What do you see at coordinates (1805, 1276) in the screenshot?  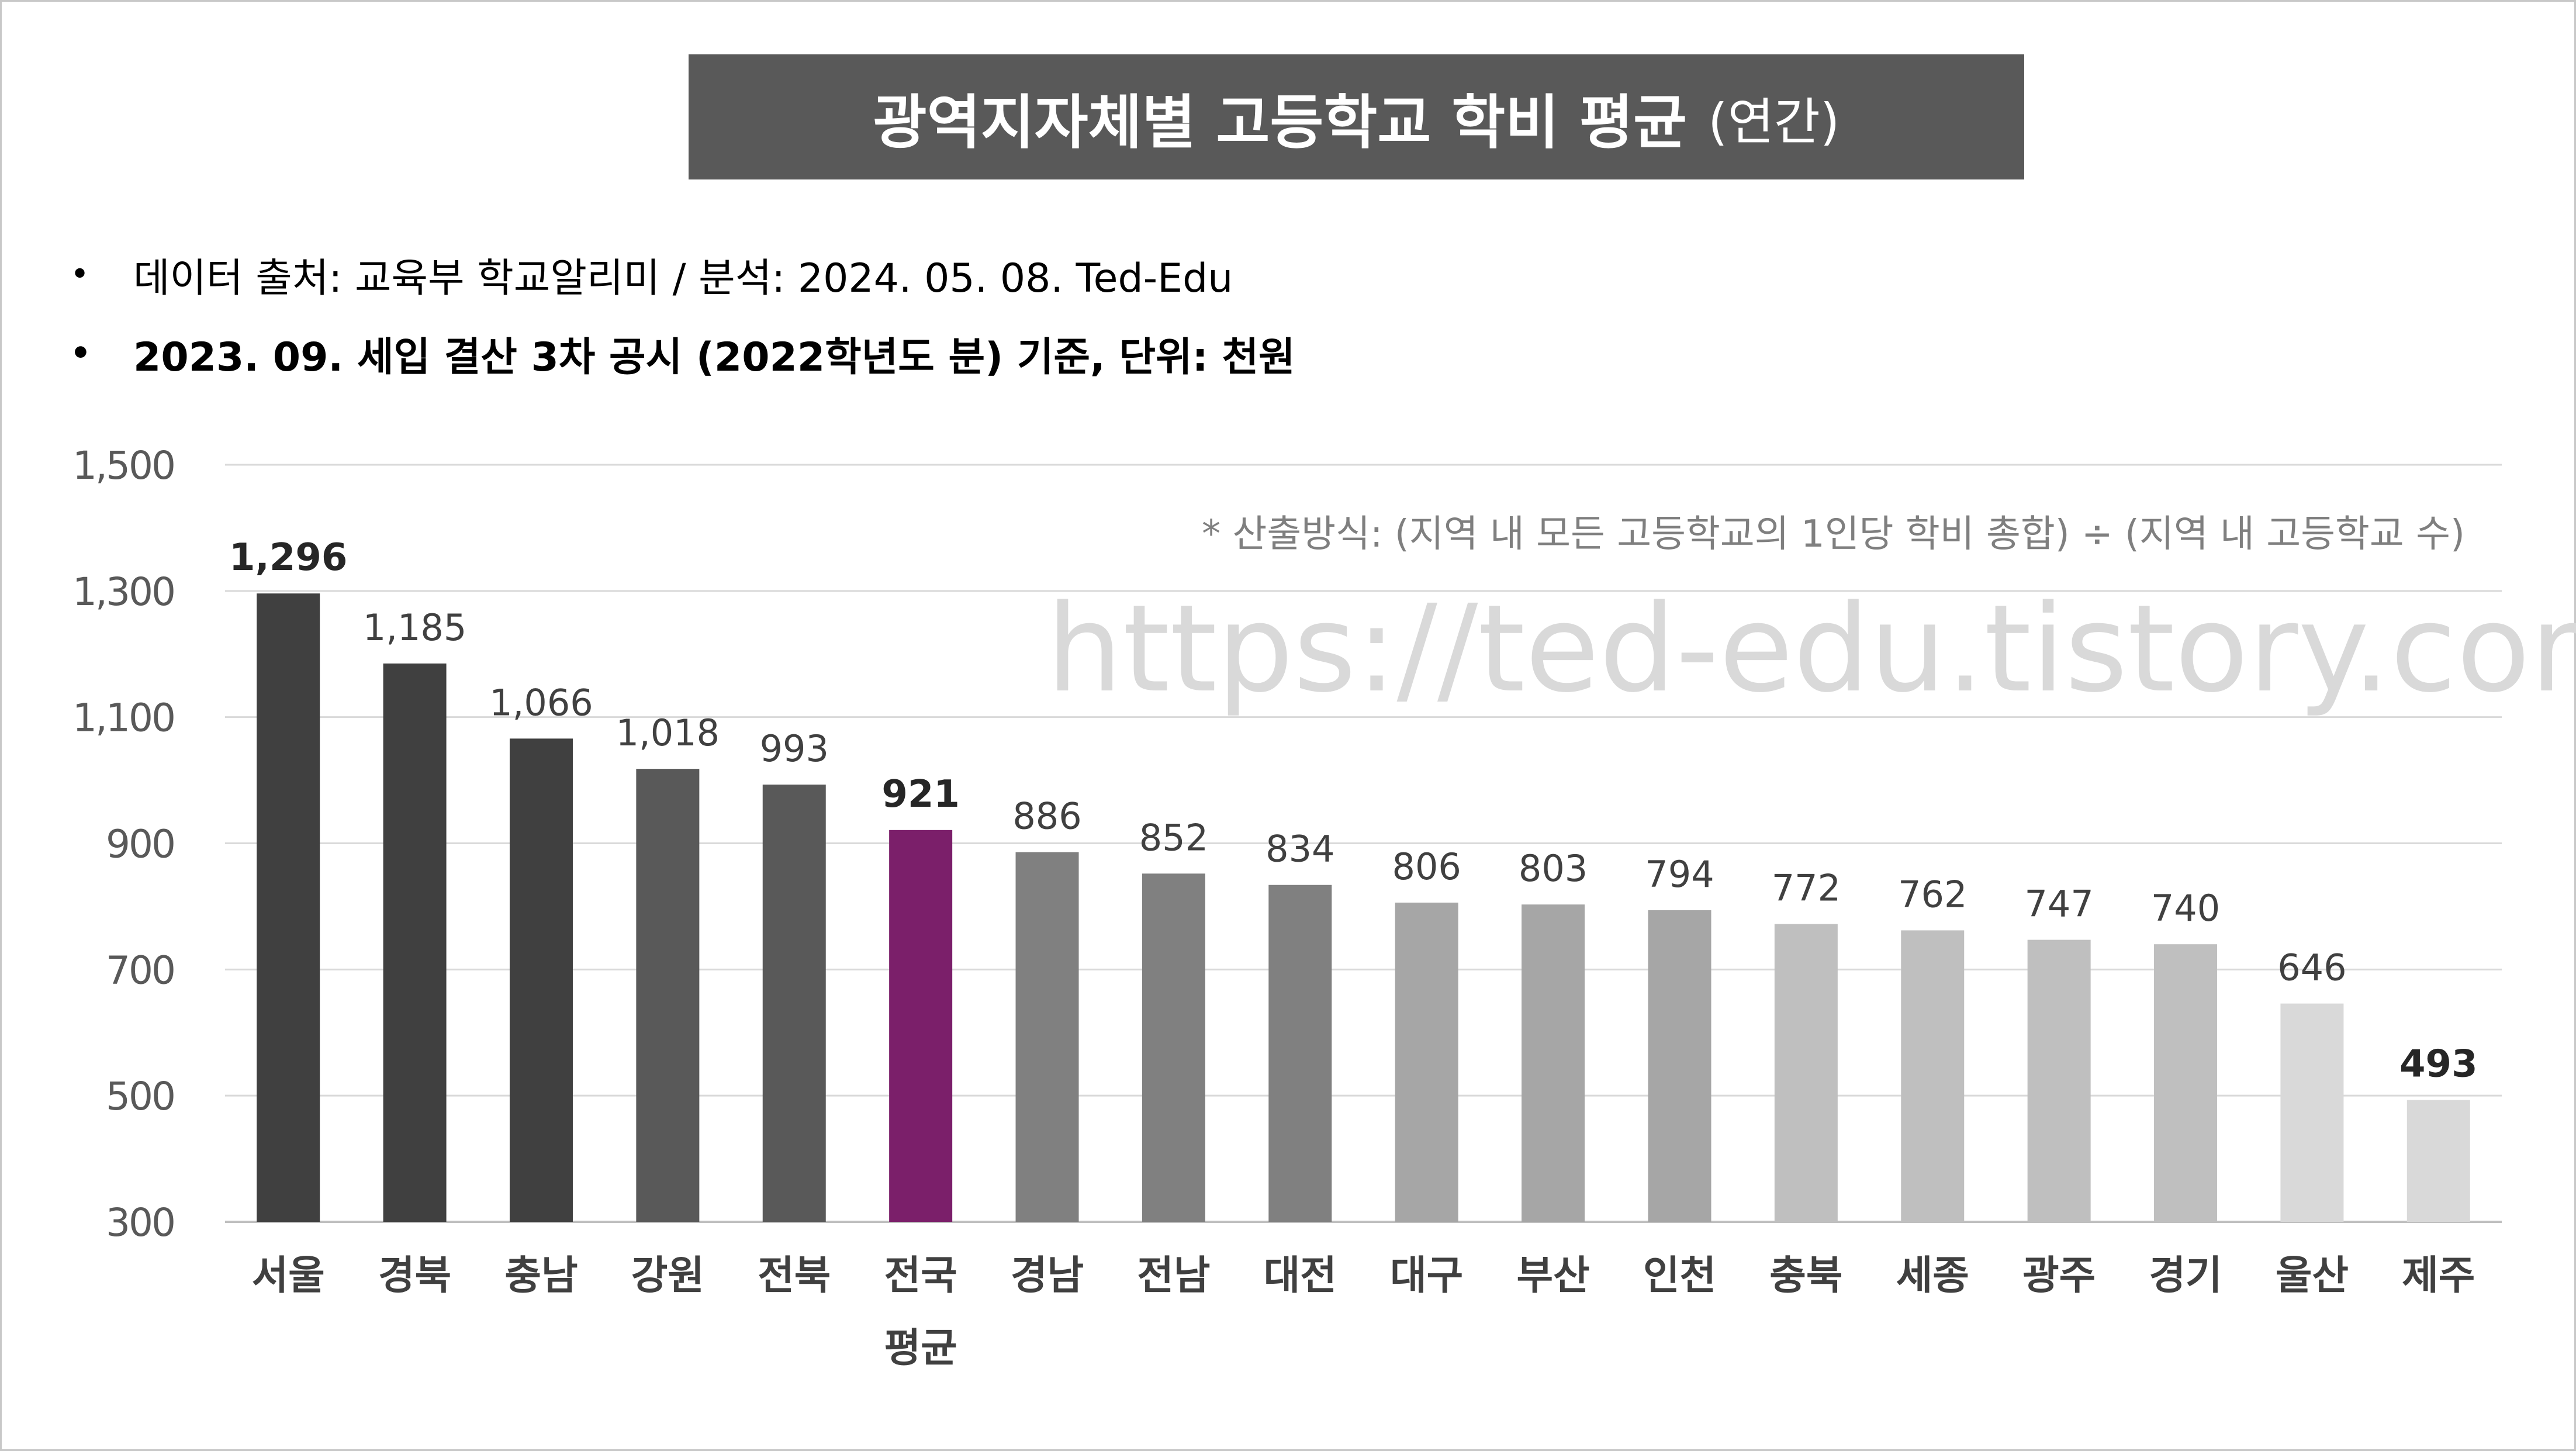 I see `category-label: 충북` at bounding box center [1805, 1276].